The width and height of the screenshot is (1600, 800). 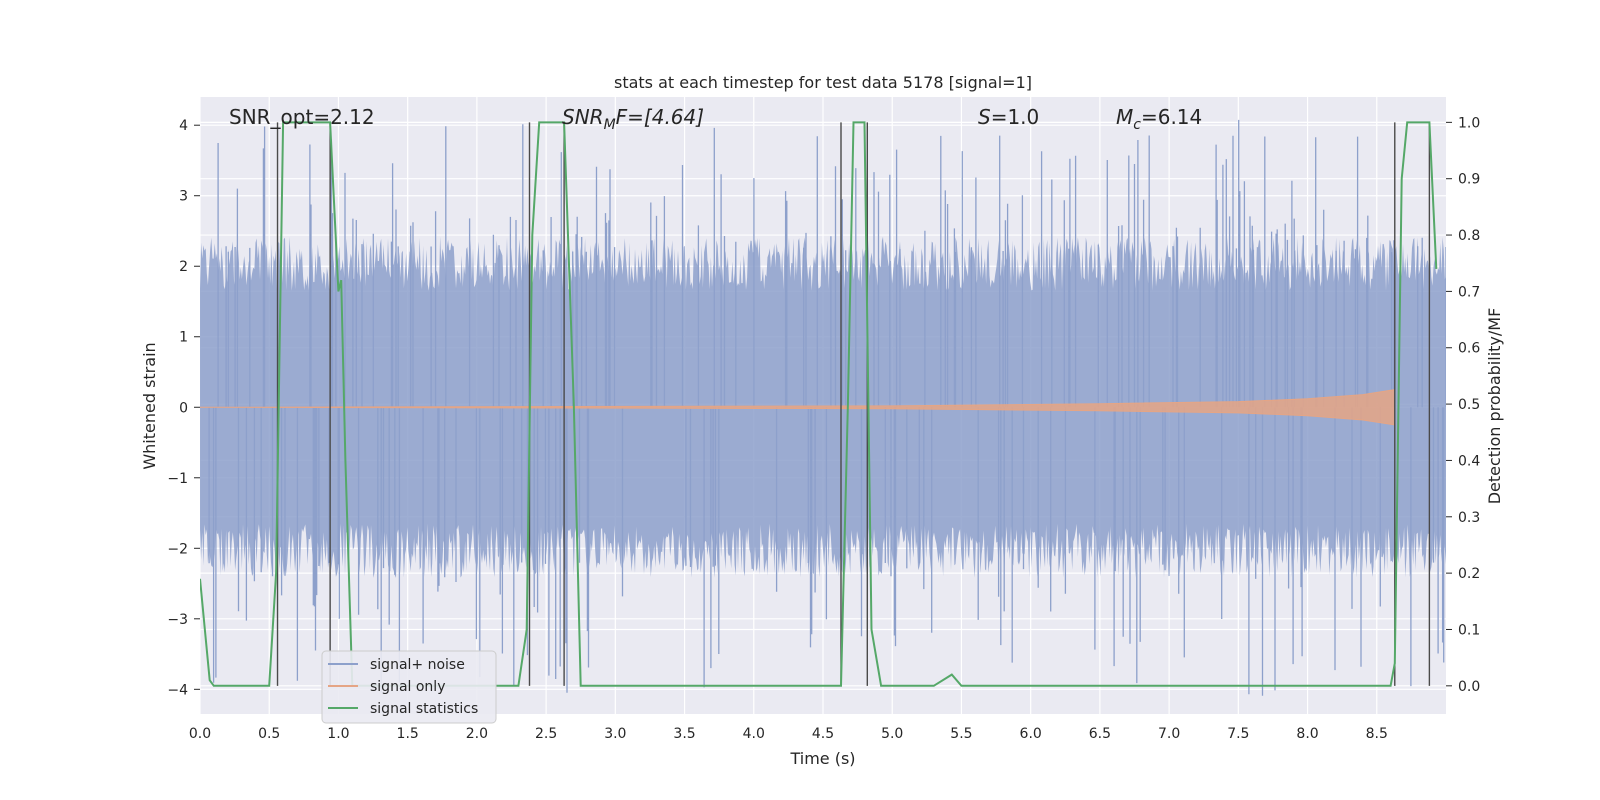 I want to click on x-tick-label: 4.0, so click(x=754, y=734).